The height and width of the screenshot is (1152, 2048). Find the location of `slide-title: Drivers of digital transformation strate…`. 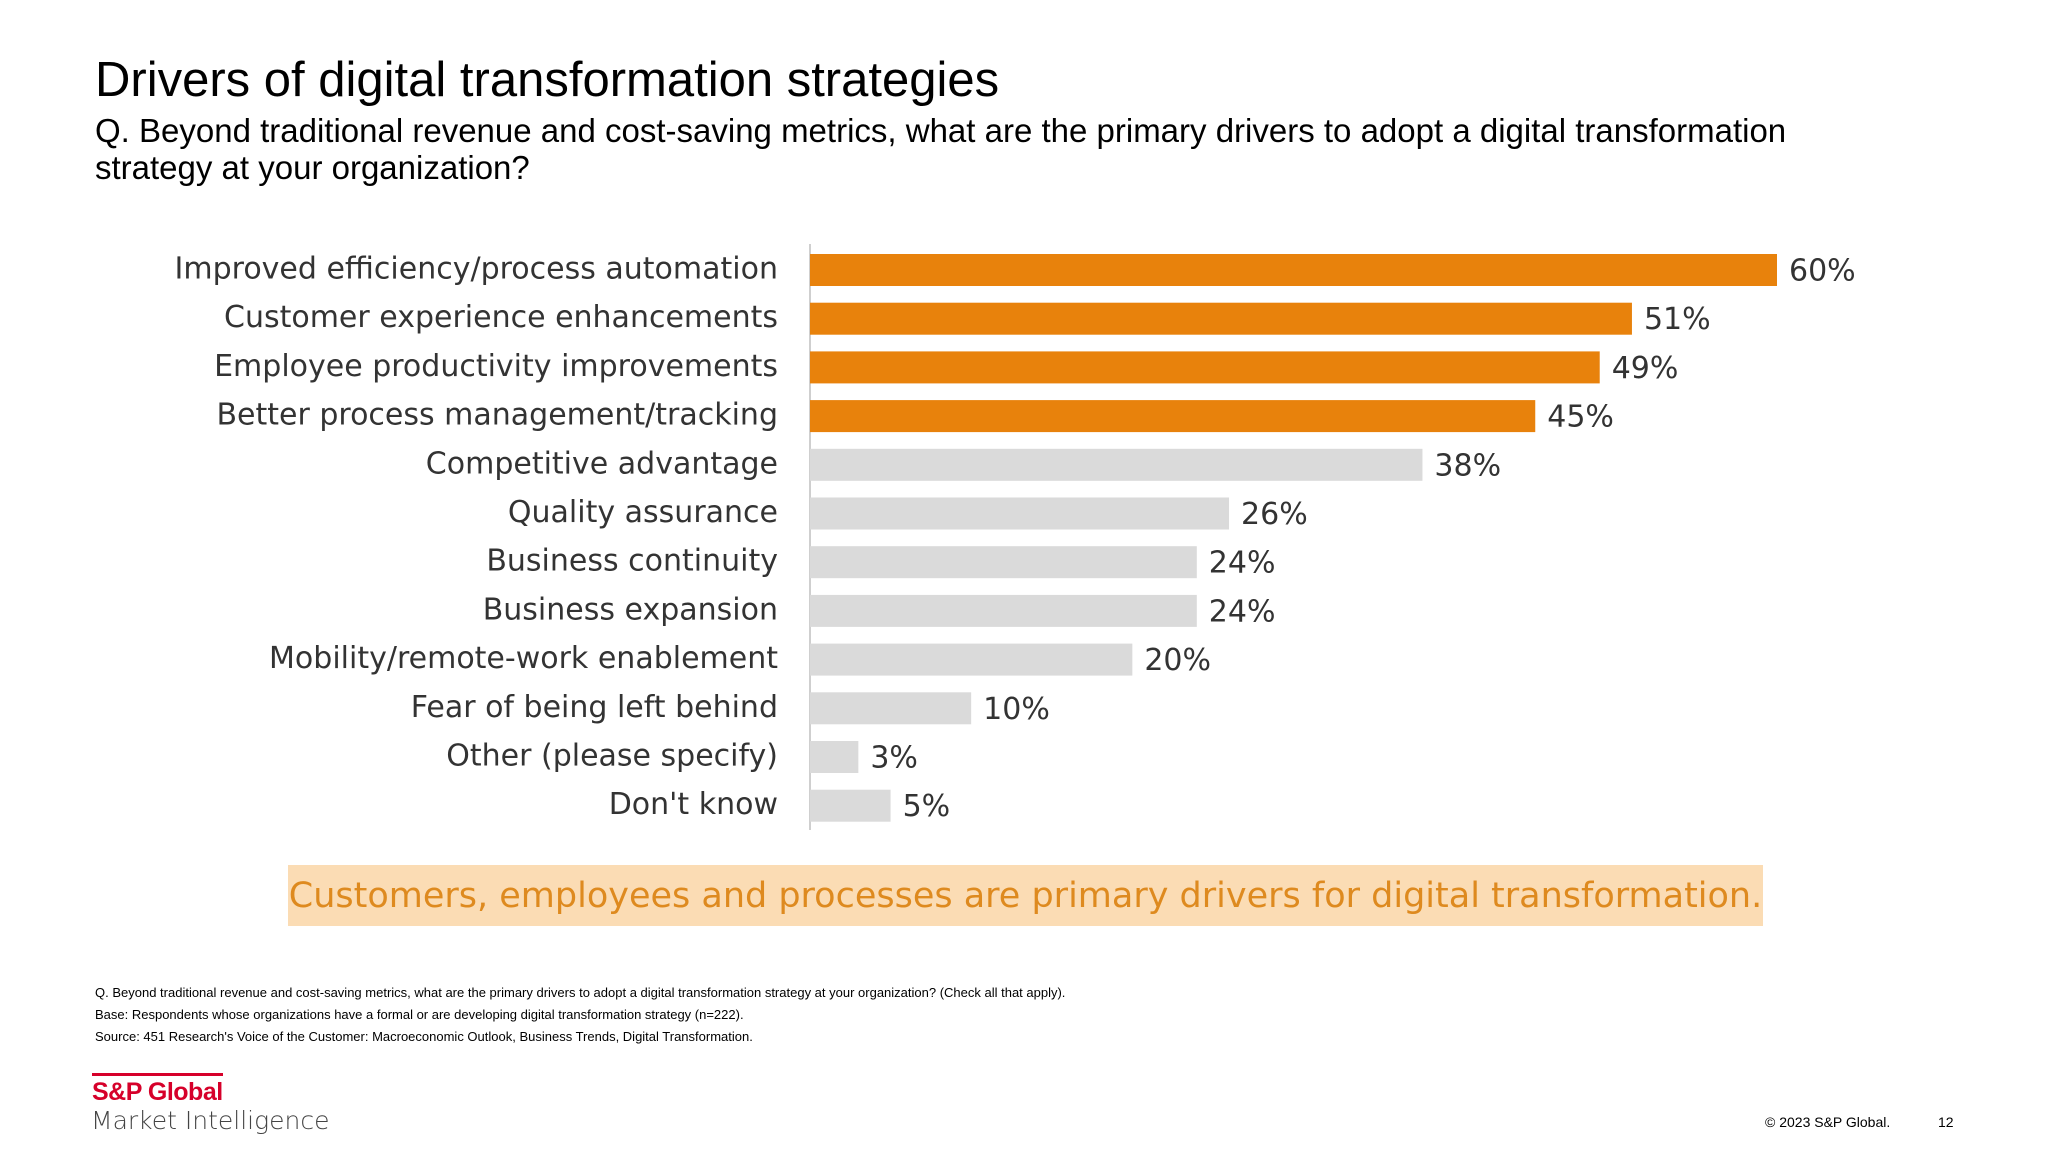

slide-title: Drivers of digital transformation strate… is located at coordinates (547, 80).